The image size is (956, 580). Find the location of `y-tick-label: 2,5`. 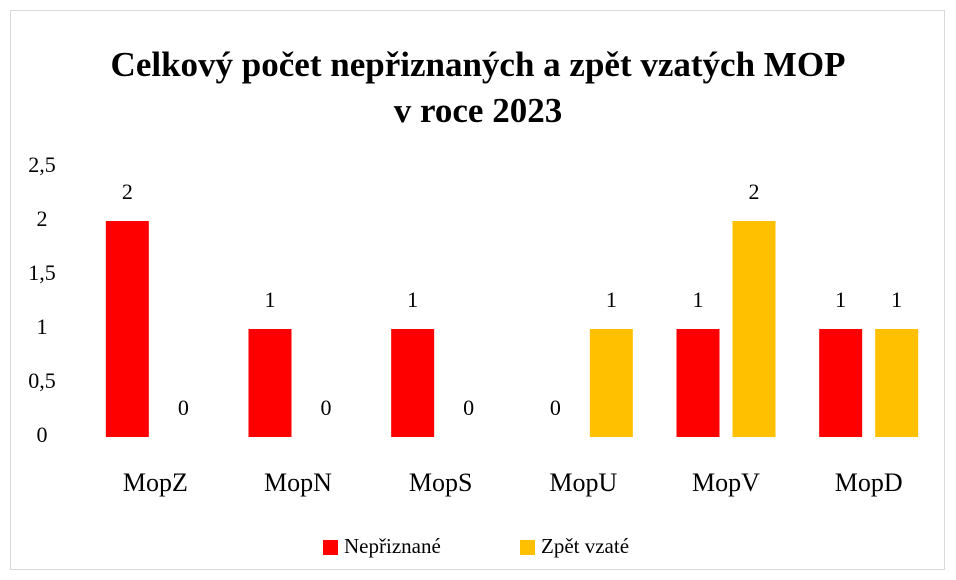

y-tick-label: 2,5 is located at coordinates (42, 164).